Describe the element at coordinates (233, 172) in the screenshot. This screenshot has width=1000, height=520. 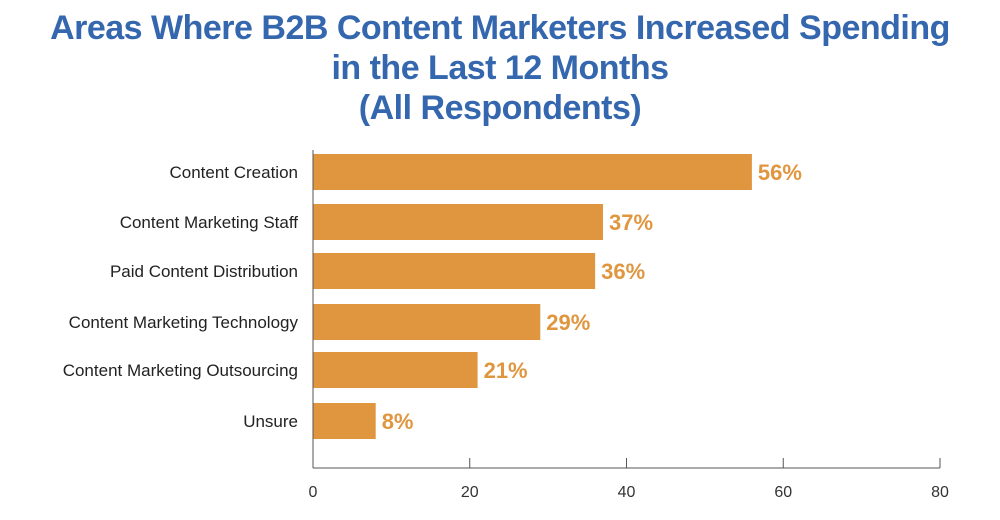
I see `category-label: Content Creation` at that location.